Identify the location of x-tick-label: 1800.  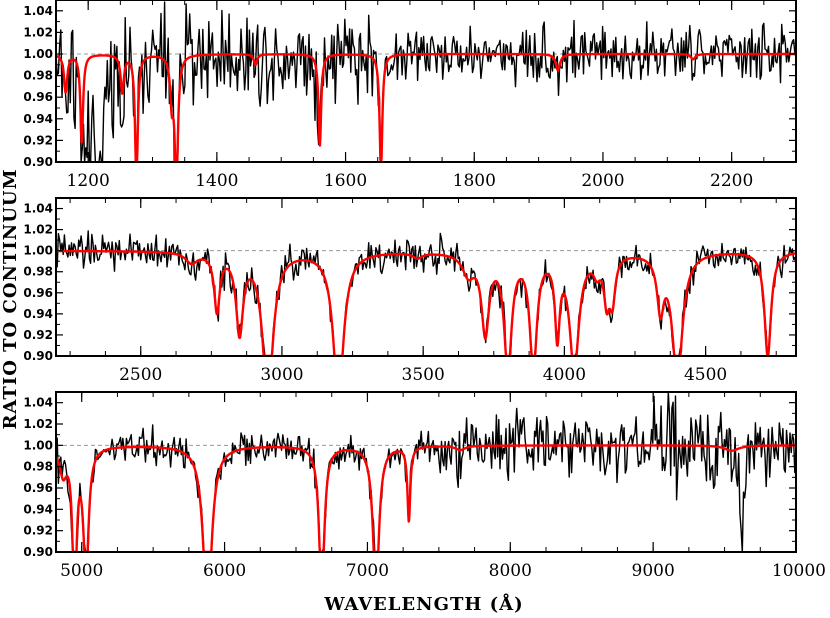
(474, 181).